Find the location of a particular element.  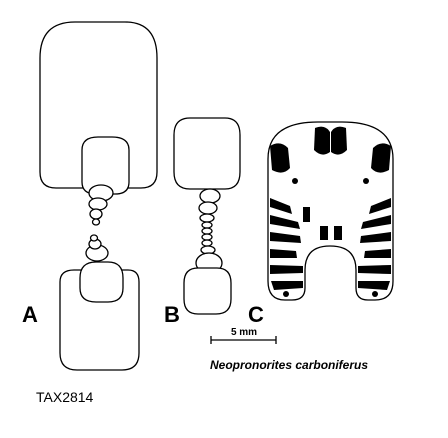

specimen-b-lateral is located at coordinates (207, 216).